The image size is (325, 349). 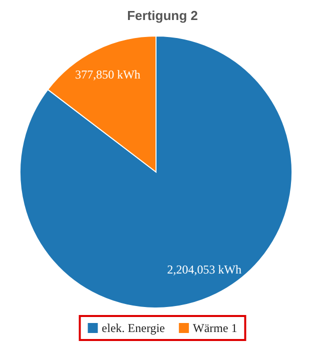 What do you see at coordinates (204, 269) in the screenshot?
I see `data-label: 2,204,053 kWh` at bounding box center [204, 269].